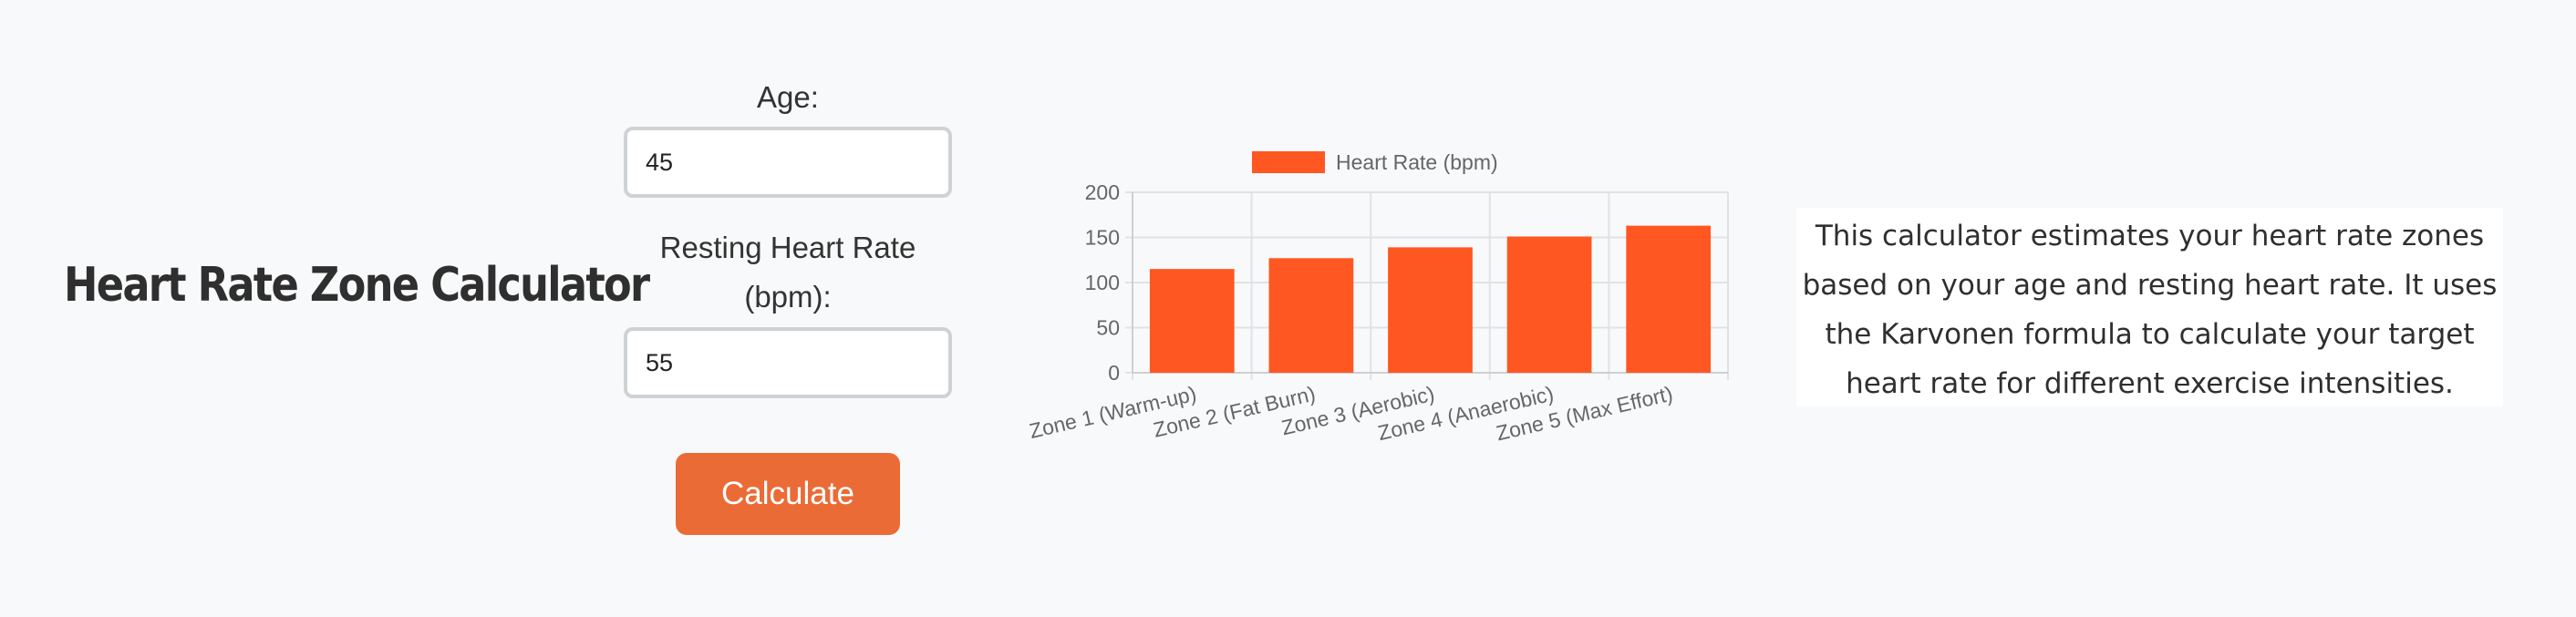 This screenshot has width=2576, height=617. I want to click on page-title: Heart Rate Zone Calculator, so click(357, 285).